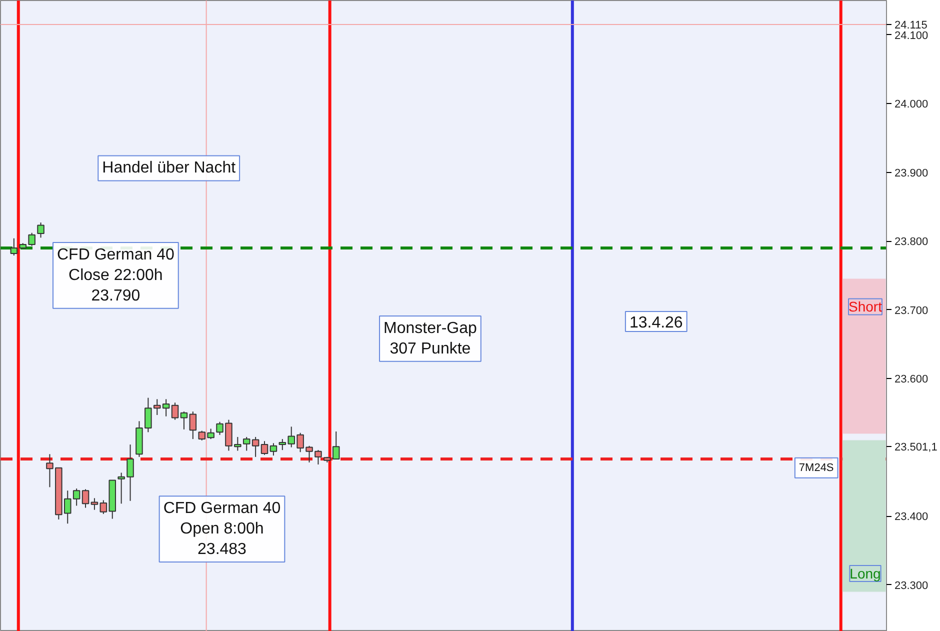  I want to click on y-tick-label: 23.400, so click(911, 517).